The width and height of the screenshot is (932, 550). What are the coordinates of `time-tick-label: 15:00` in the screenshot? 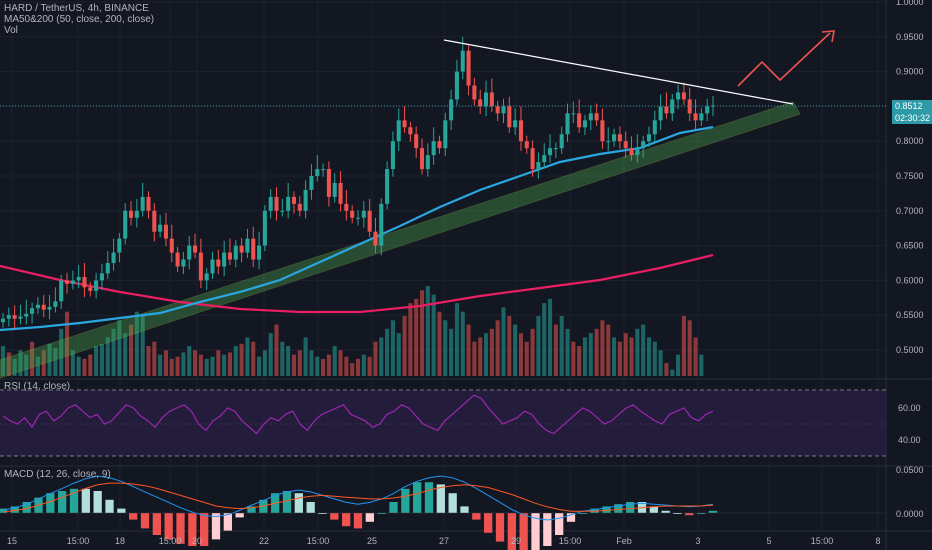 It's located at (78, 541).